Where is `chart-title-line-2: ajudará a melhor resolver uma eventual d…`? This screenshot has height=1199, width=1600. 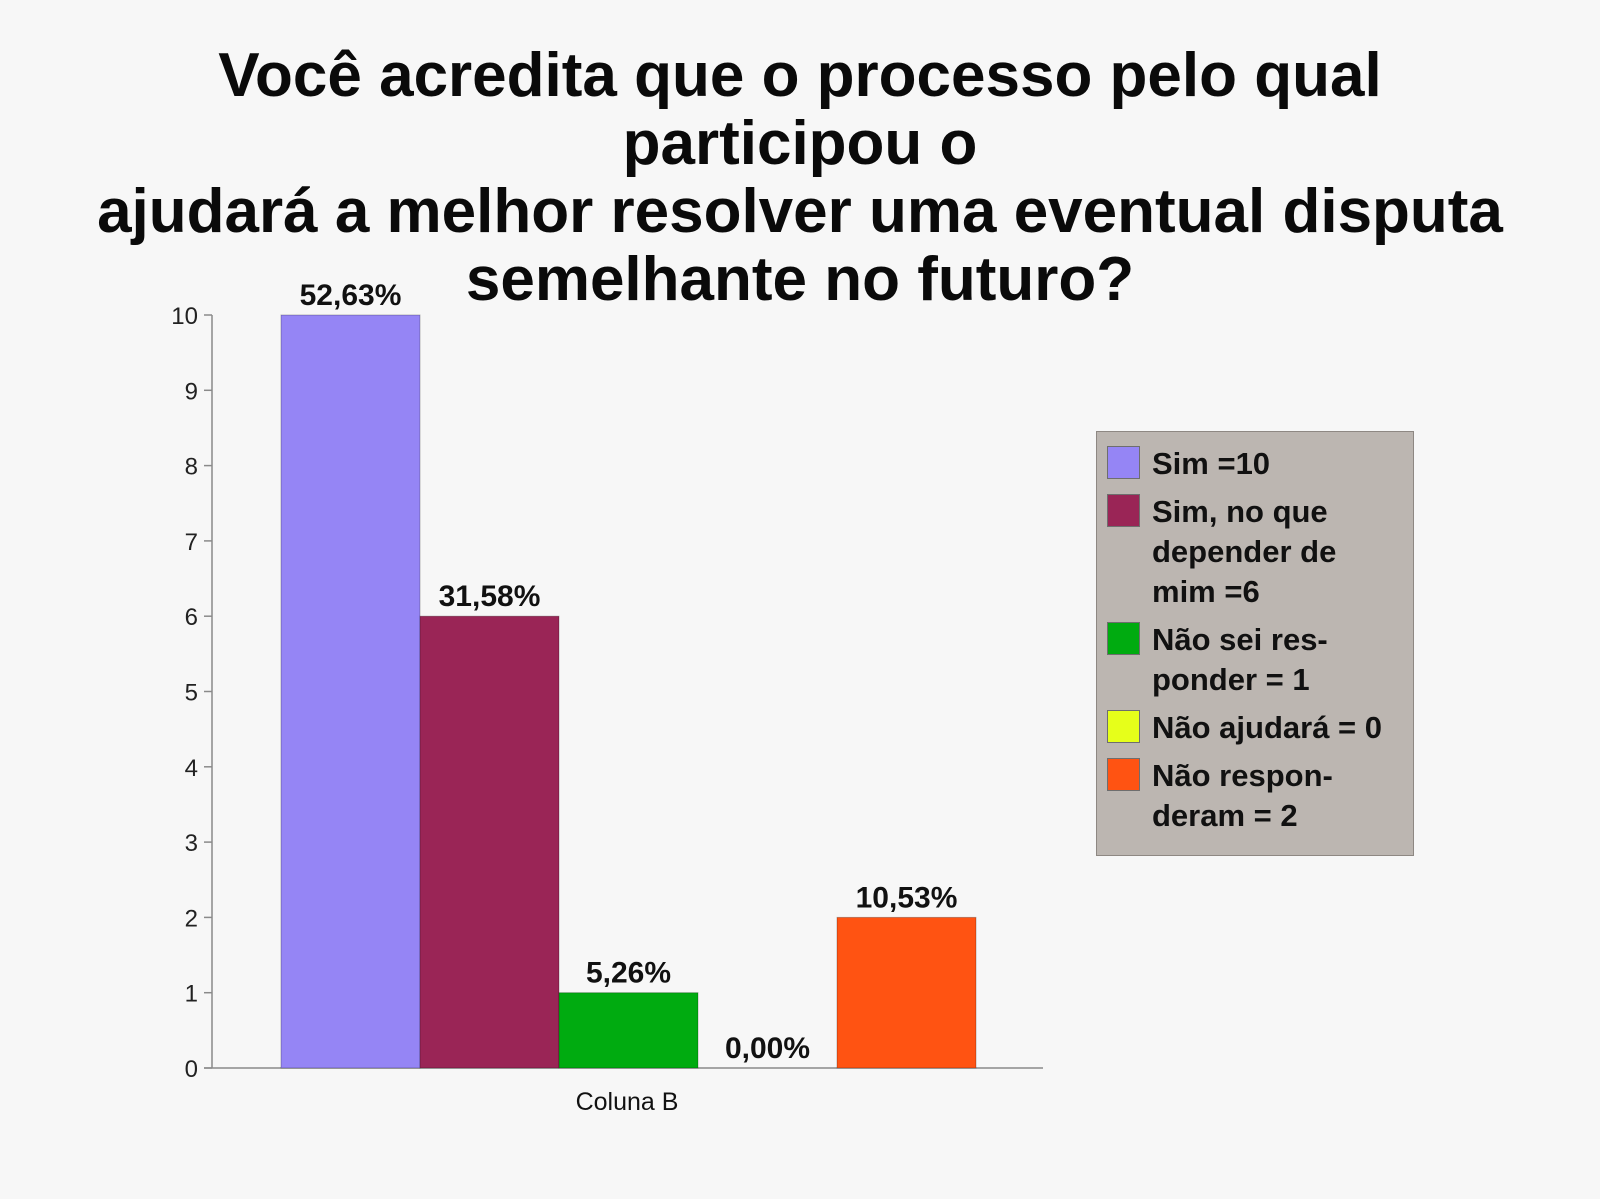 chart-title-line-2: ajudará a melhor resolver uma eventual d… is located at coordinates (800, 211).